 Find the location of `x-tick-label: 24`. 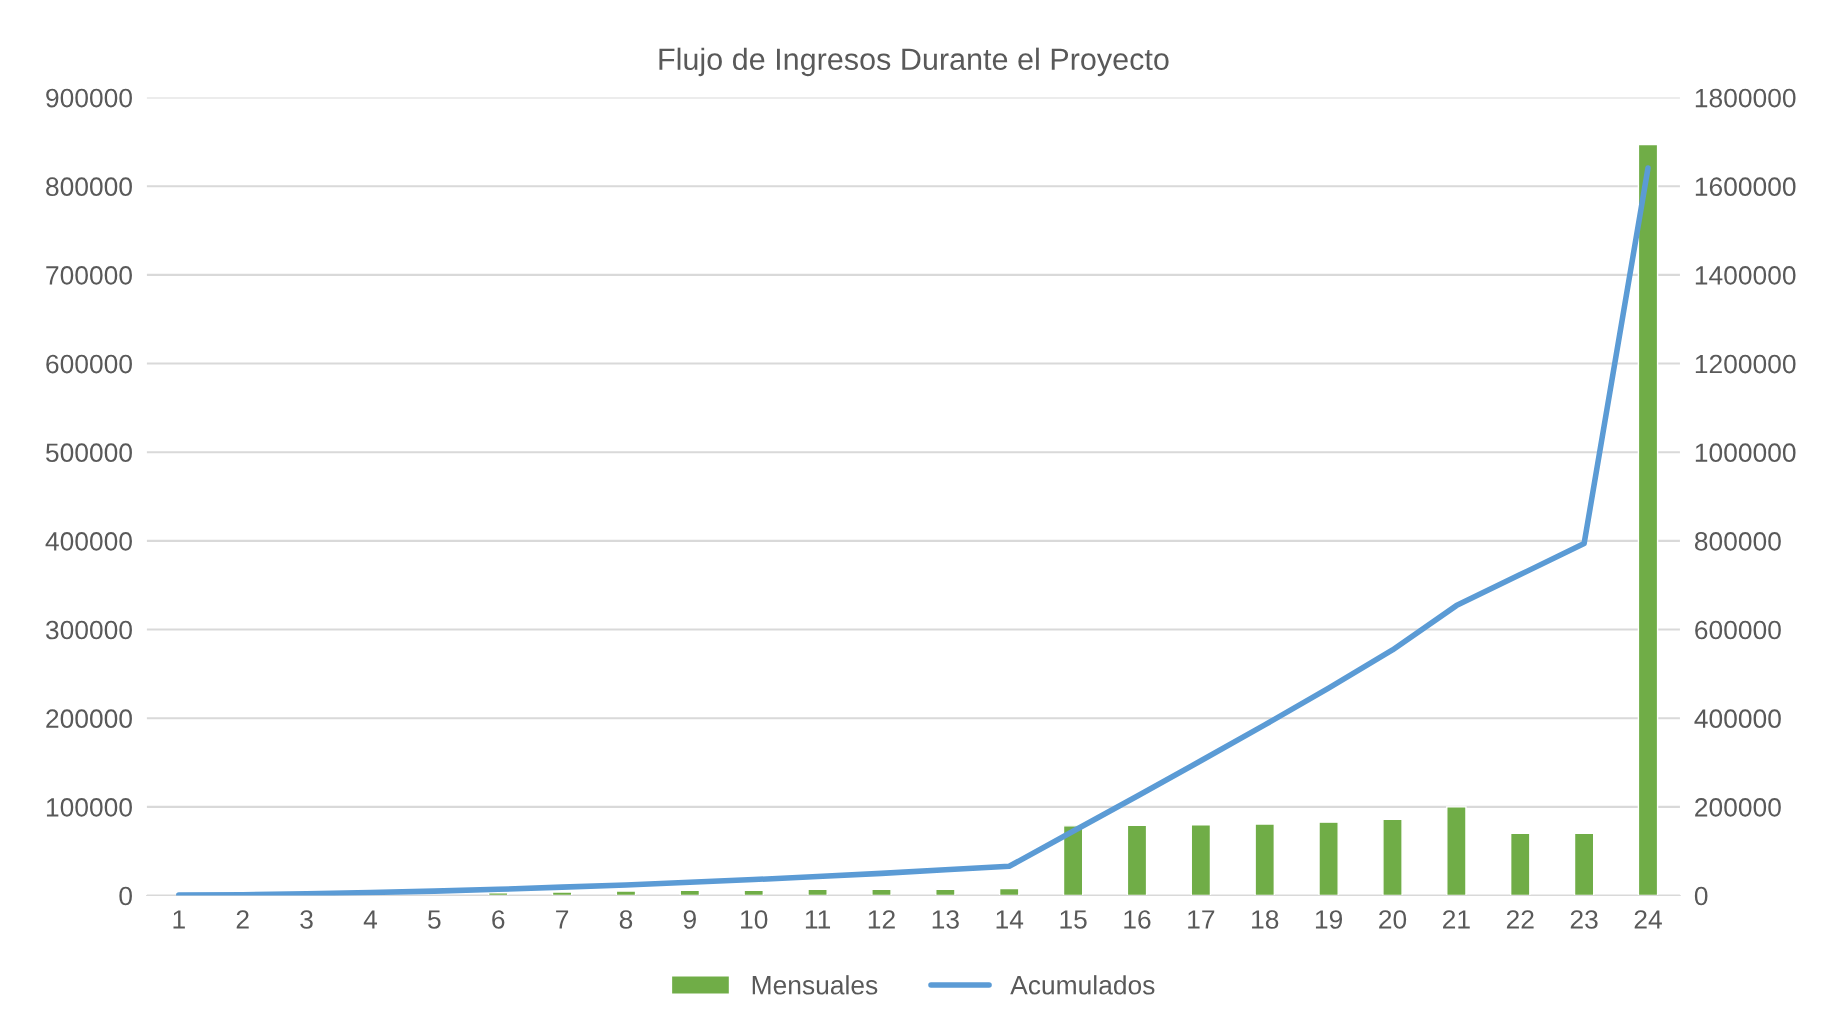

x-tick-label: 24 is located at coordinates (1648, 919).